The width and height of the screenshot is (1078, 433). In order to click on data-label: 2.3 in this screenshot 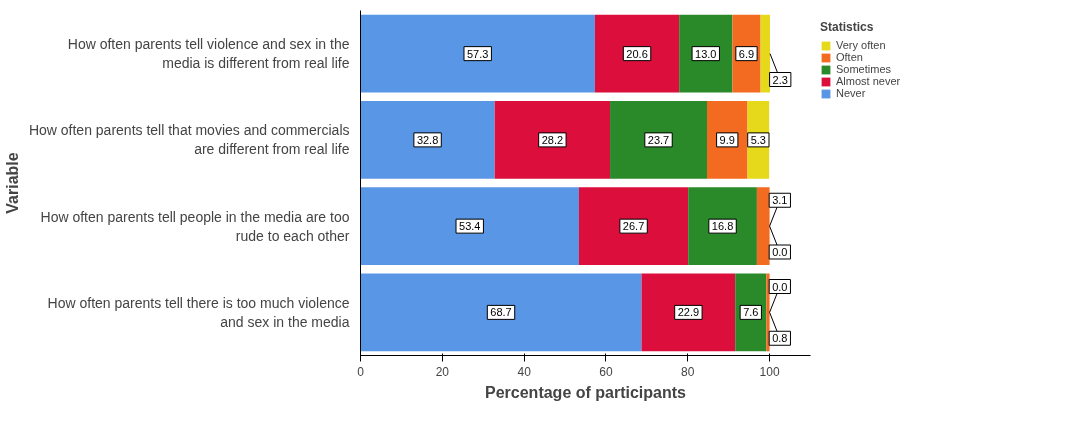, I will do `click(780, 79)`.